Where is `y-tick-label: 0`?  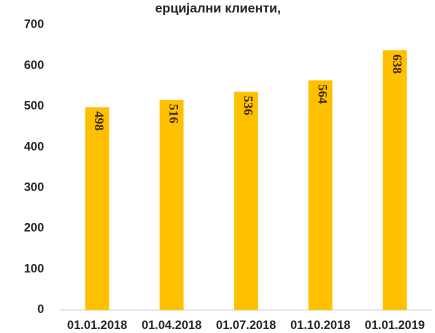
y-tick-label: 0 is located at coordinates (40, 309).